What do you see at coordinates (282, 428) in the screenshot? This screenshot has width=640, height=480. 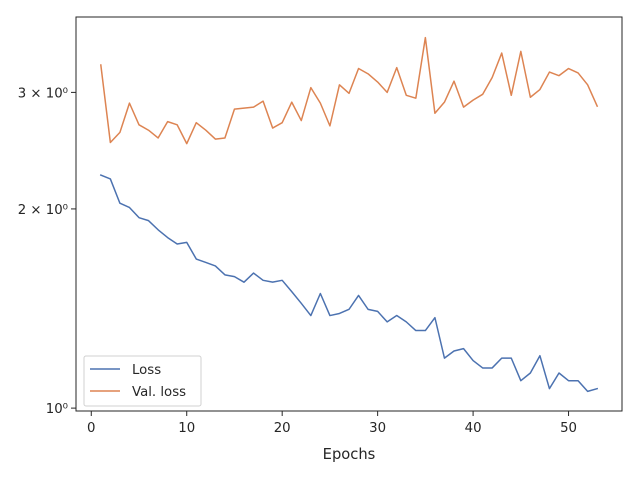 I see `x-tick-label: 20` at bounding box center [282, 428].